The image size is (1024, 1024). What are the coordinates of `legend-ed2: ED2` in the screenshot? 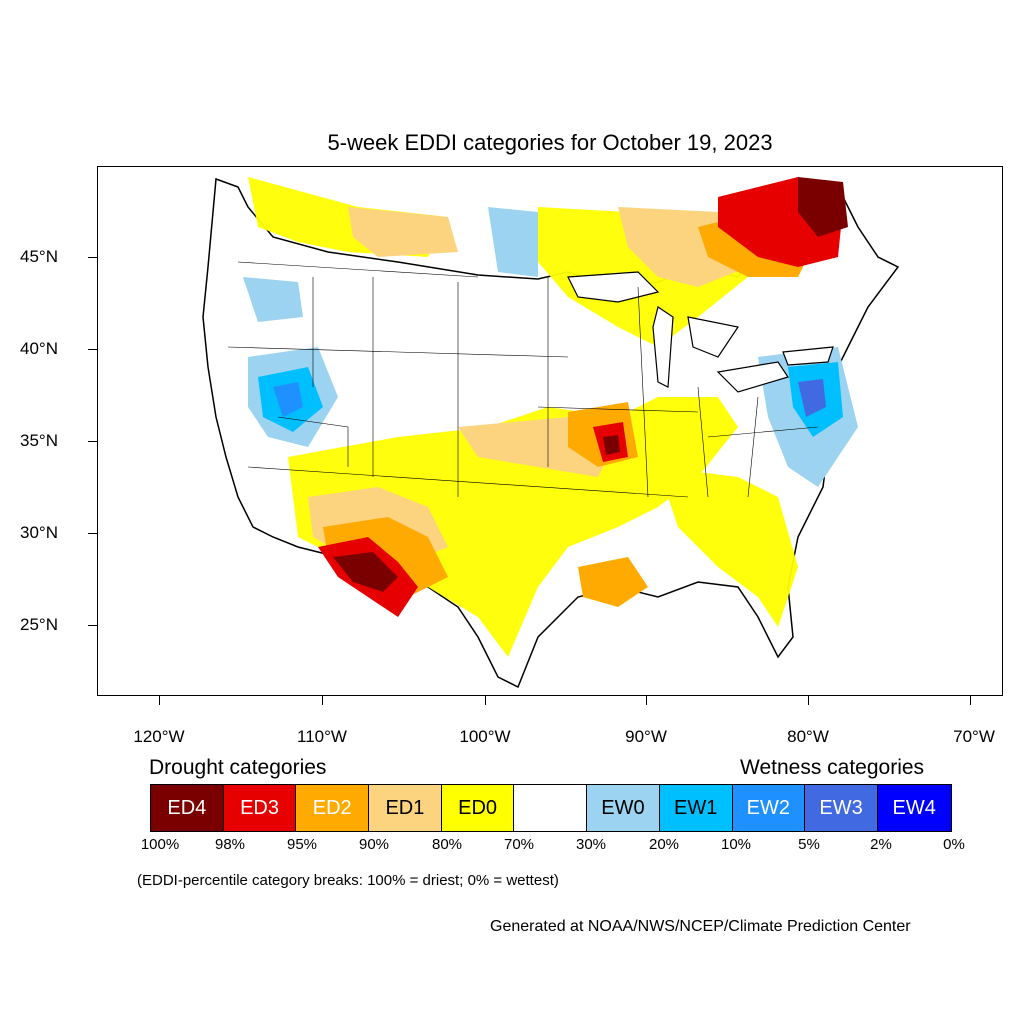 It's located at (333, 808).